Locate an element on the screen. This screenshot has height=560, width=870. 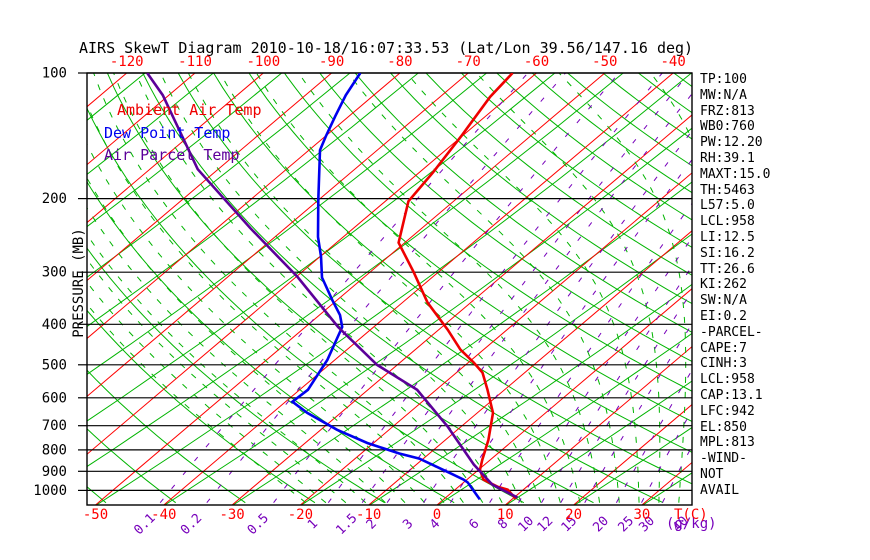
top-temp-tick-label: -80 is located at coordinates (399, 62).